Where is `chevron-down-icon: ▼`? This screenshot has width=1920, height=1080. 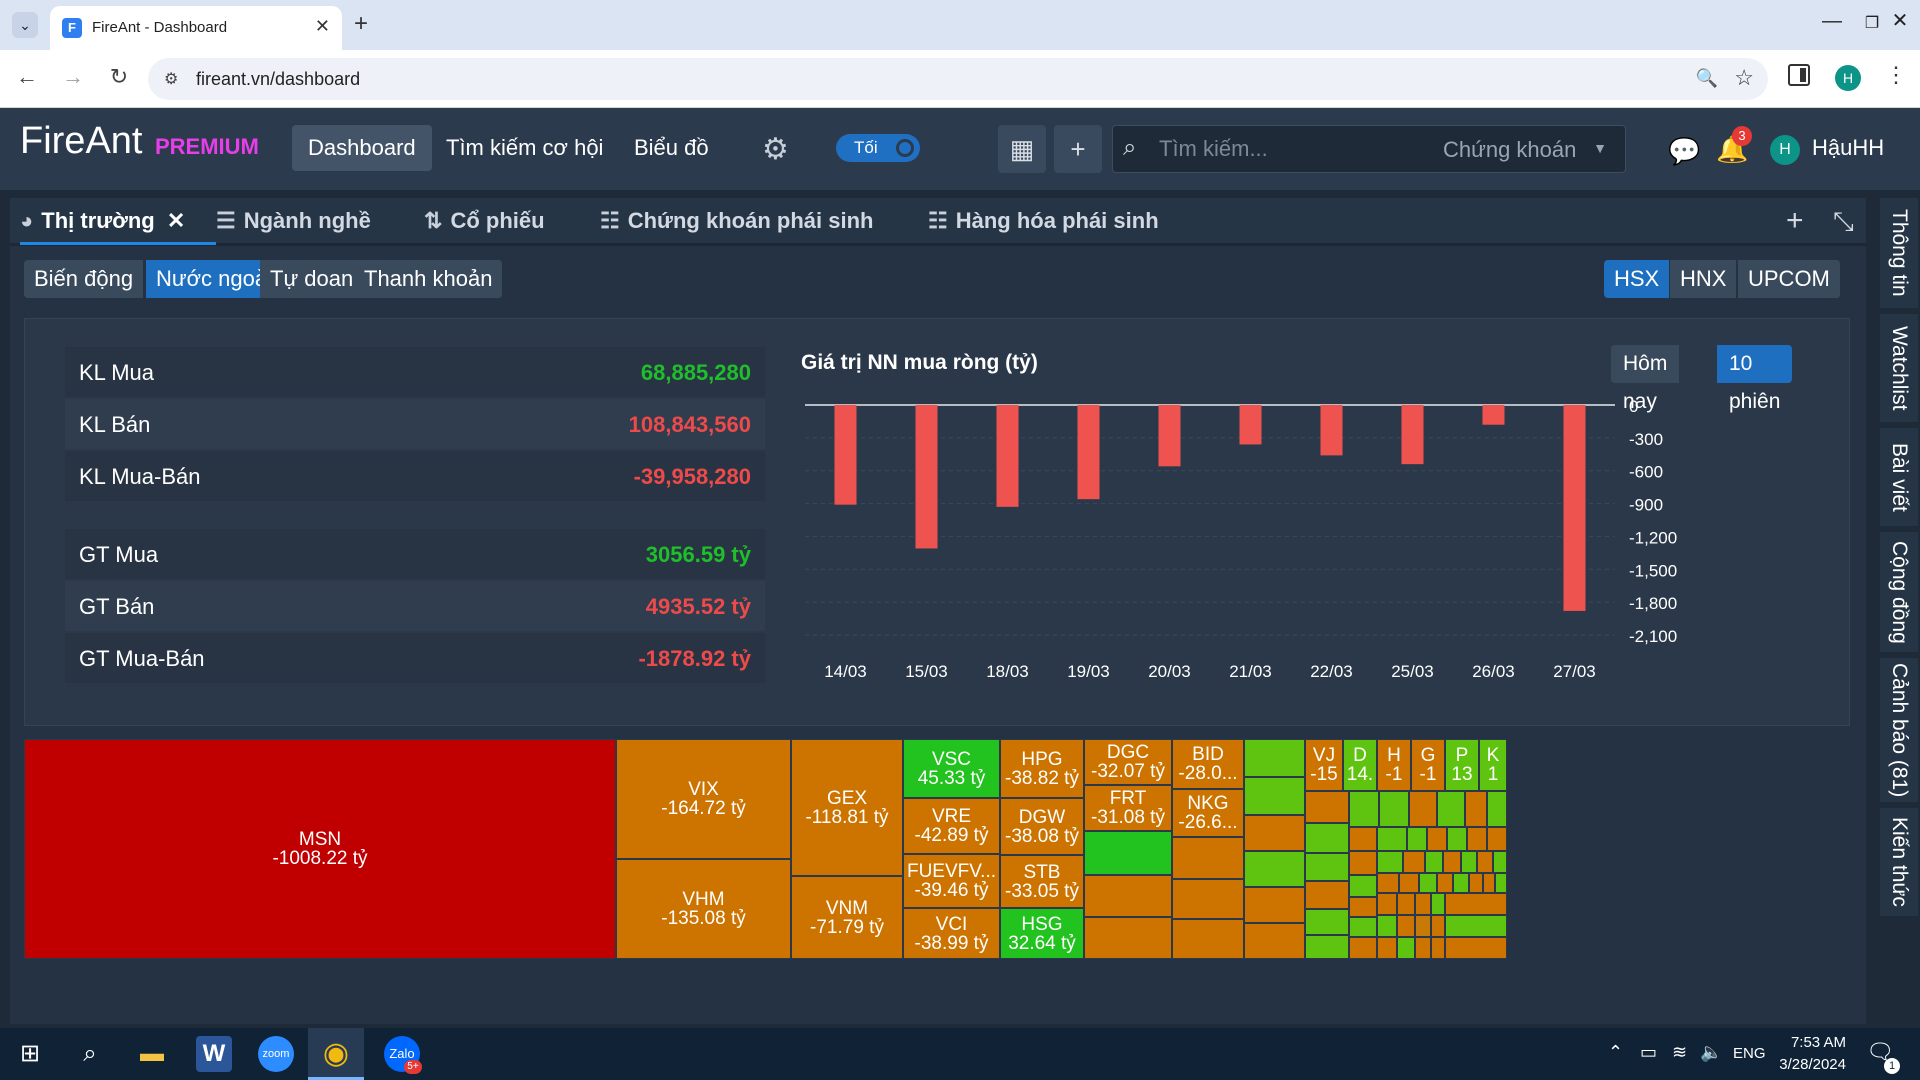 chevron-down-icon: ▼ is located at coordinates (1600, 148).